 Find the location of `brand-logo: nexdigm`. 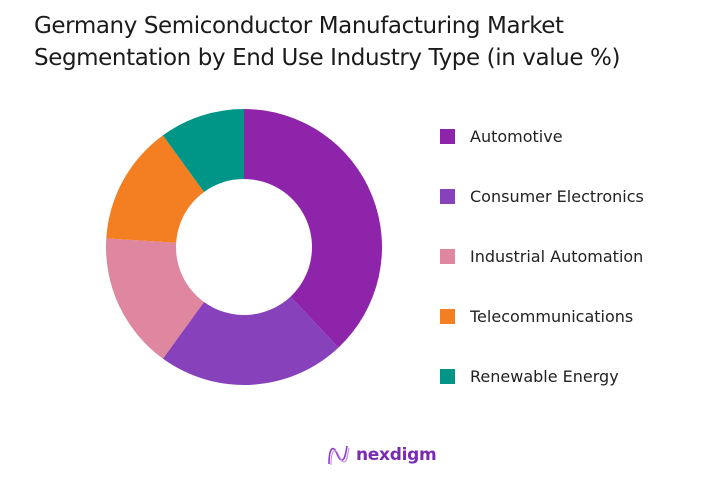

brand-logo: nexdigm is located at coordinates (381, 455).